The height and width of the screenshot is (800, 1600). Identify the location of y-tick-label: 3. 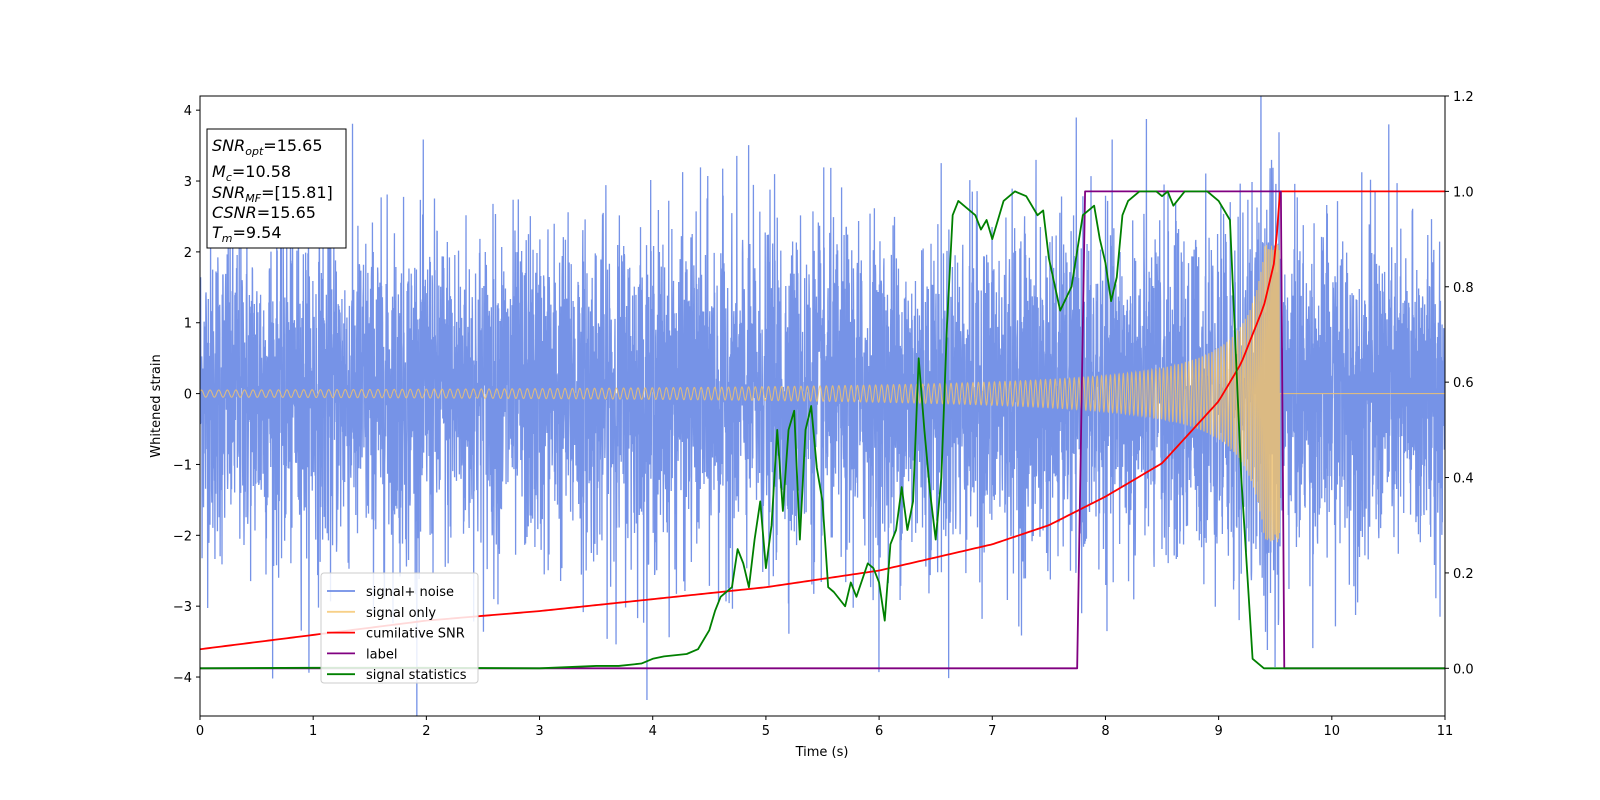
(188, 182).